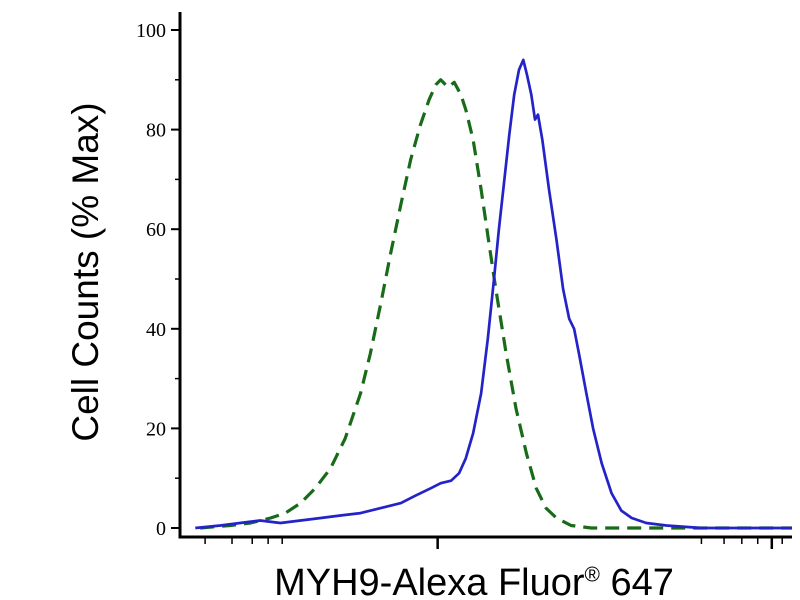 This screenshot has height=600, width=800. What do you see at coordinates (156, 230) in the screenshot?
I see `y-tick-label: 60` at bounding box center [156, 230].